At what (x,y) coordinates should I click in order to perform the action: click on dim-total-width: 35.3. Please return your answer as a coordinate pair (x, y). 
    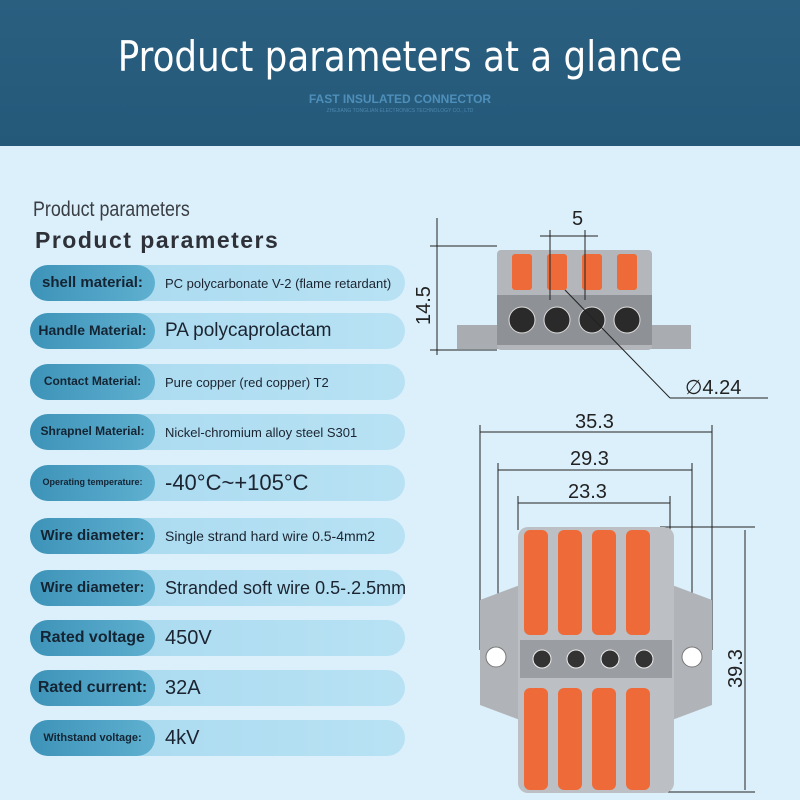
    Looking at the image, I should click on (594, 422).